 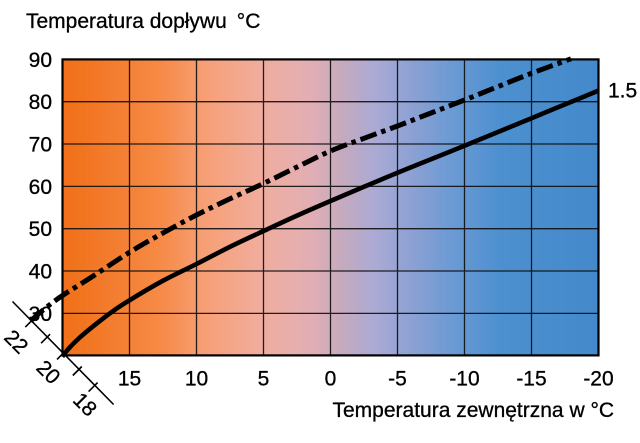 What do you see at coordinates (40, 144) in the screenshot?
I see `svg-text: 70` at bounding box center [40, 144].